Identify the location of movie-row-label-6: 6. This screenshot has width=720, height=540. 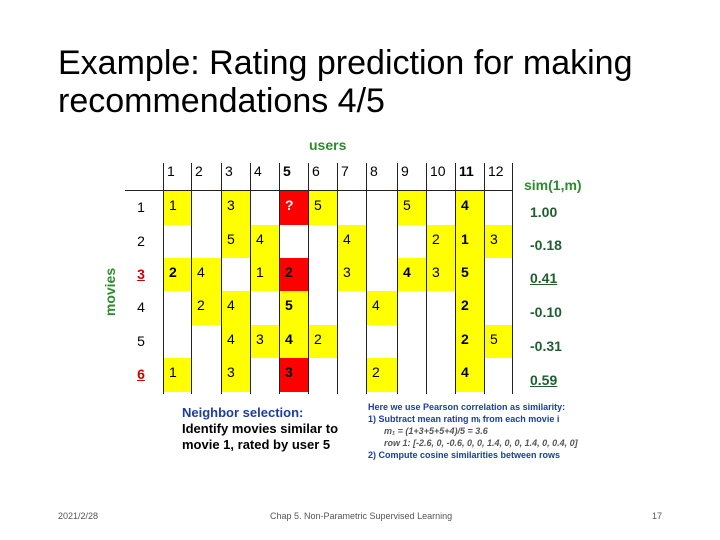
(141, 374).